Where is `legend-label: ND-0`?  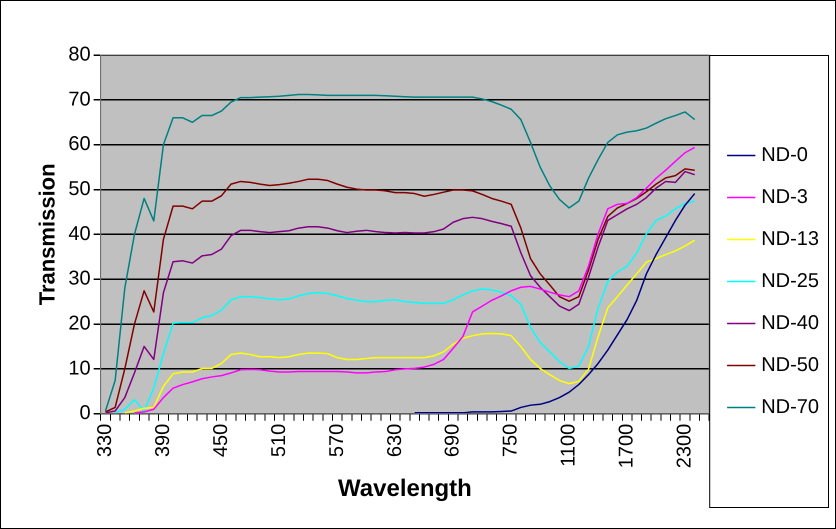
legend-label: ND-0 is located at coordinates (784, 155).